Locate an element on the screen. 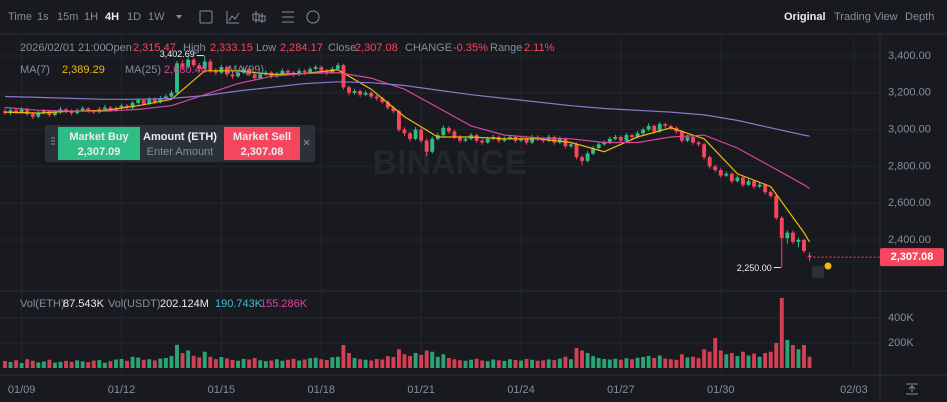  amount-label: Amount (ETH) is located at coordinates (180, 137).